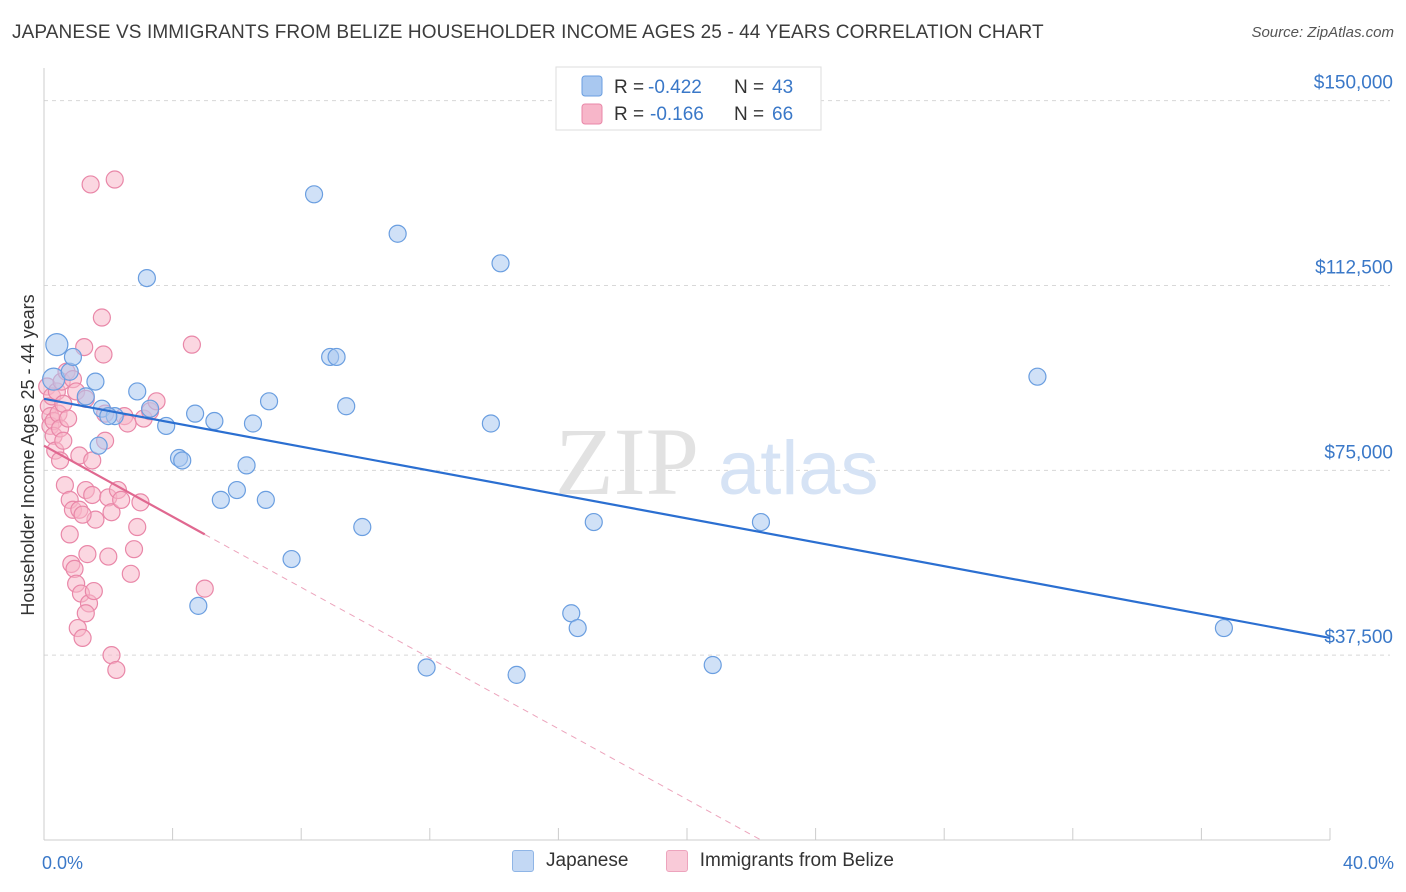 This screenshot has width=1406, height=892. I want to click on belize-trend-line, so click(124, 490).